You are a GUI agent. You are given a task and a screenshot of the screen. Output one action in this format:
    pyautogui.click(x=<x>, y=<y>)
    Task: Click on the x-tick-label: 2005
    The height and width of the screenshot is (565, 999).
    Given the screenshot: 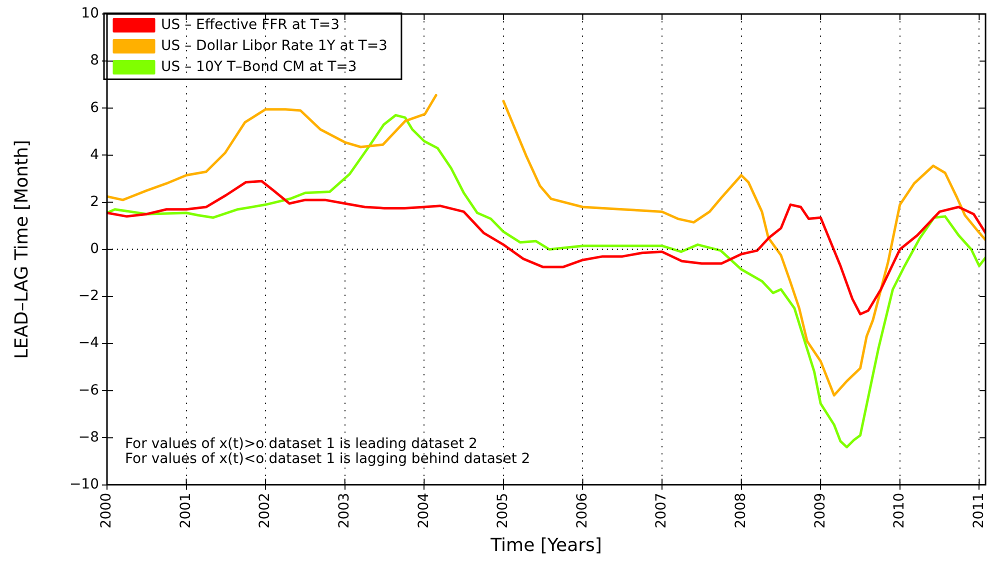 What is the action you would take?
    pyautogui.click(x=503, y=510)
    